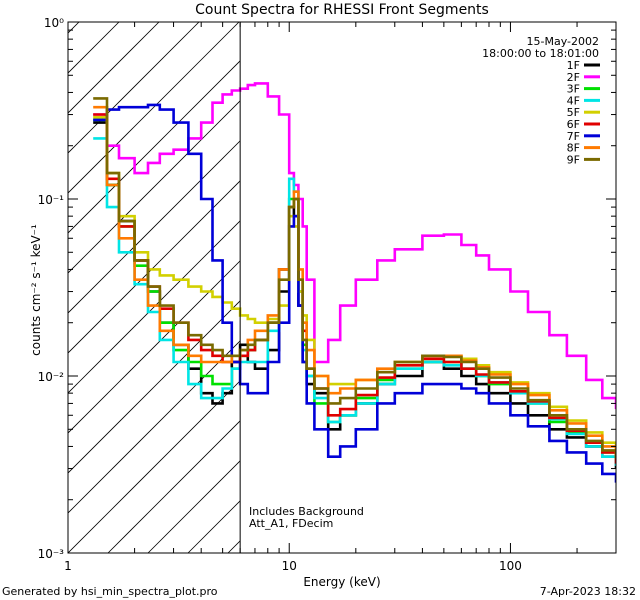 This screenshot has width=640, height=600. What do you see at coordinates (540, 53) in the screenshot?
I see `legend-time-range: 18:00:00 to 18:01:00` at bounding box center [540, 53].